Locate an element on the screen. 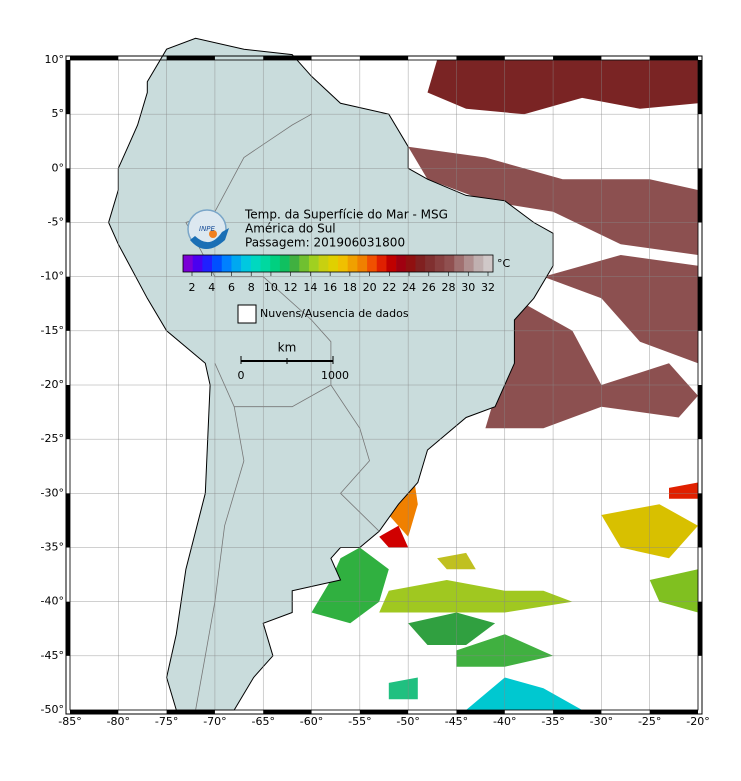  y-tick-label: -20° is located at coordinates (52, 384).